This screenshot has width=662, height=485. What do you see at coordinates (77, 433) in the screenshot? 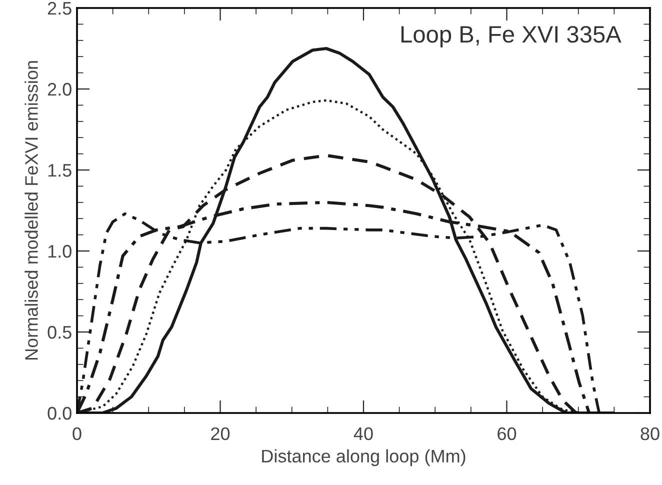
I see `x-tick-label: 0` at bounding box center [77, 433].